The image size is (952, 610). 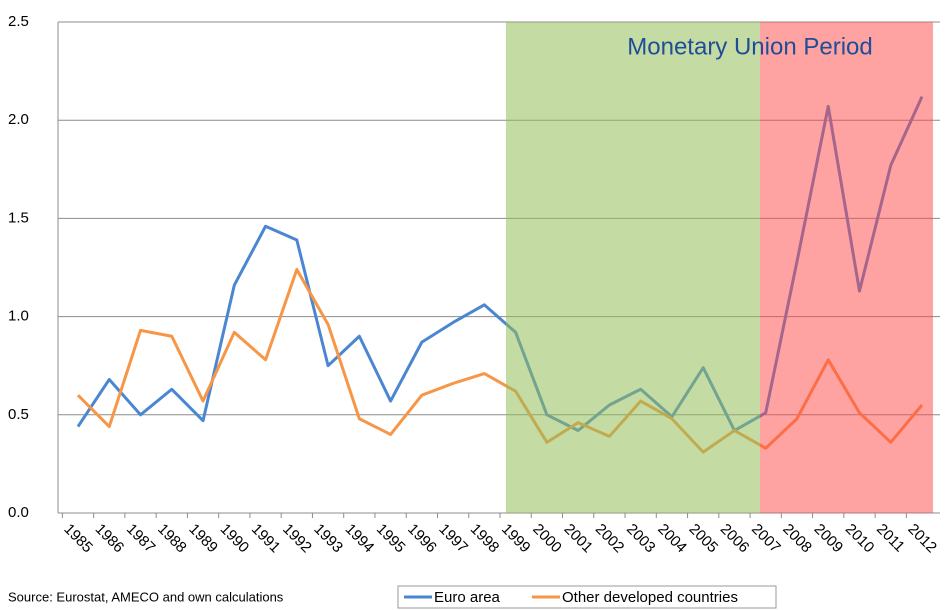 I want to click on x-tick-label: 1994, so click(x=360, y=539).